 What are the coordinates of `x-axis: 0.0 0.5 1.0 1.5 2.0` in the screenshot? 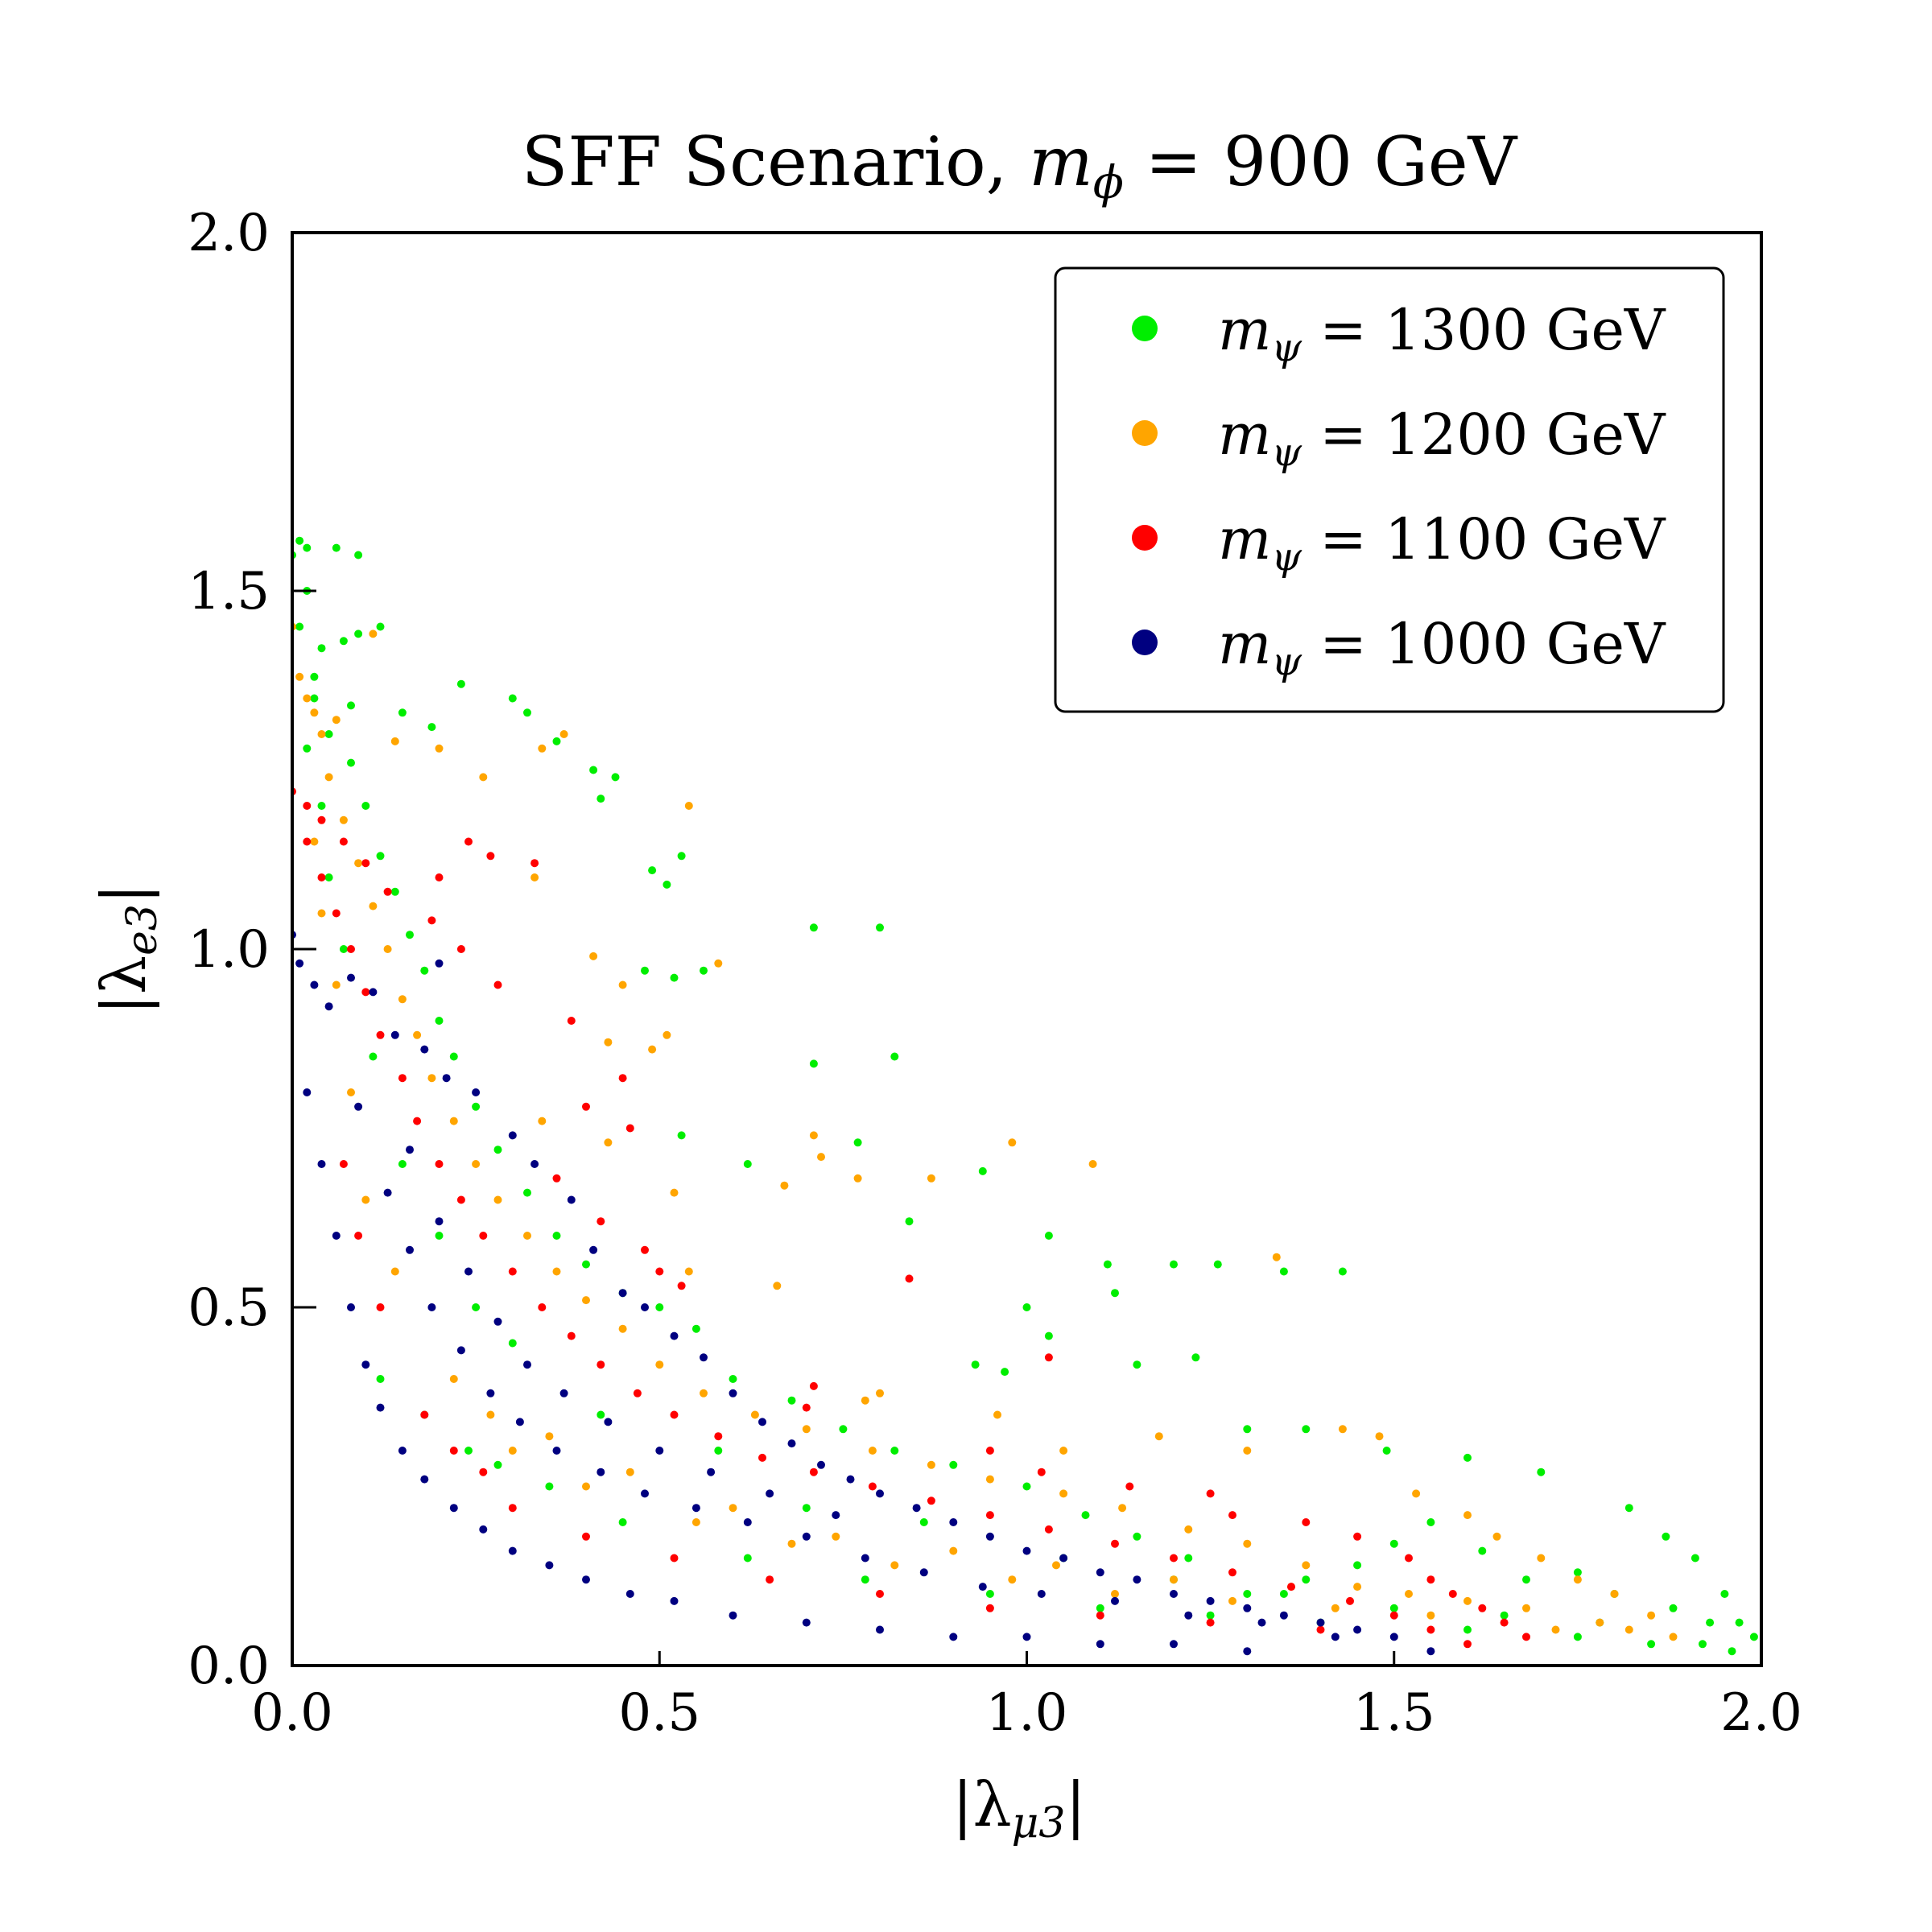 It's located at (1026, 1697).